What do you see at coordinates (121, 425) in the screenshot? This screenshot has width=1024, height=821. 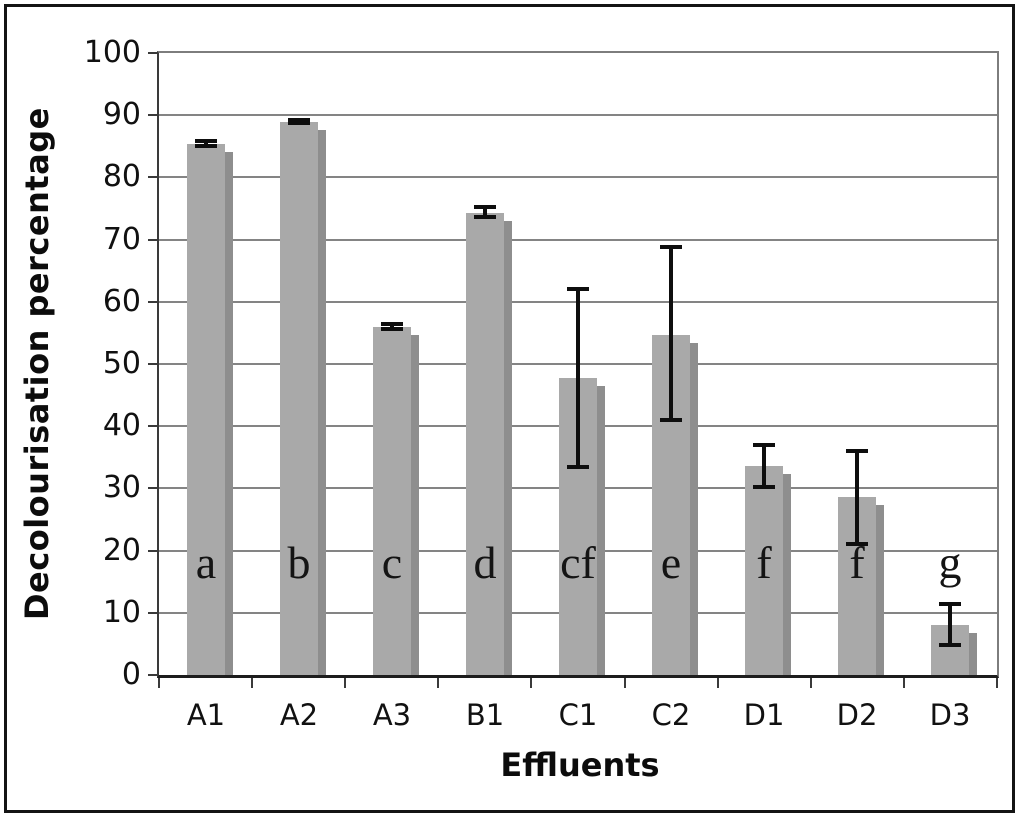 I see `y-tick-label: 40` at bounding box center [121, 425].